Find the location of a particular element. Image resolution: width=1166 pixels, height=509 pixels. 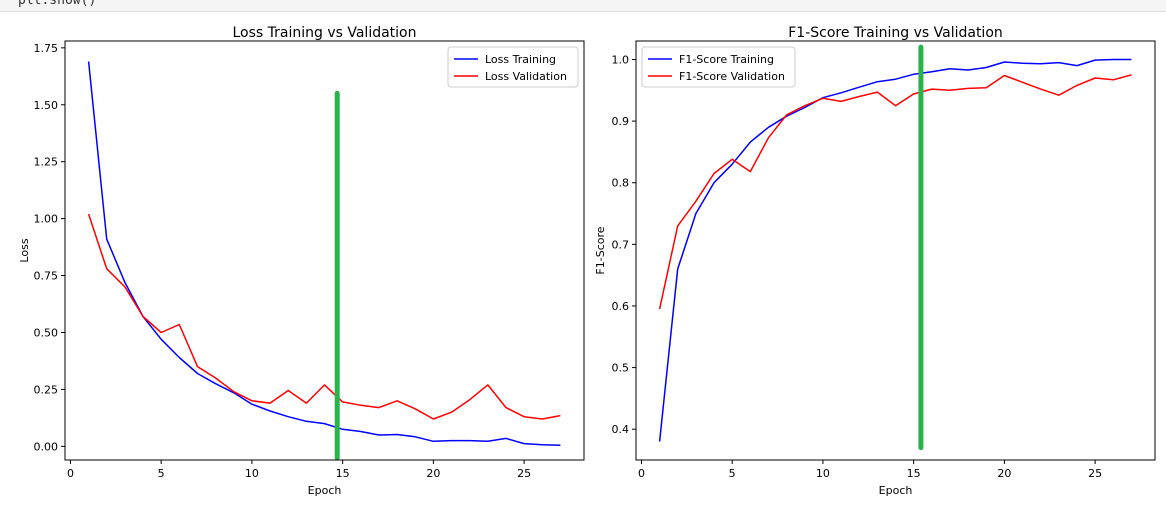

y-tick-label: 0.4 is located at coordinates (621, 429).